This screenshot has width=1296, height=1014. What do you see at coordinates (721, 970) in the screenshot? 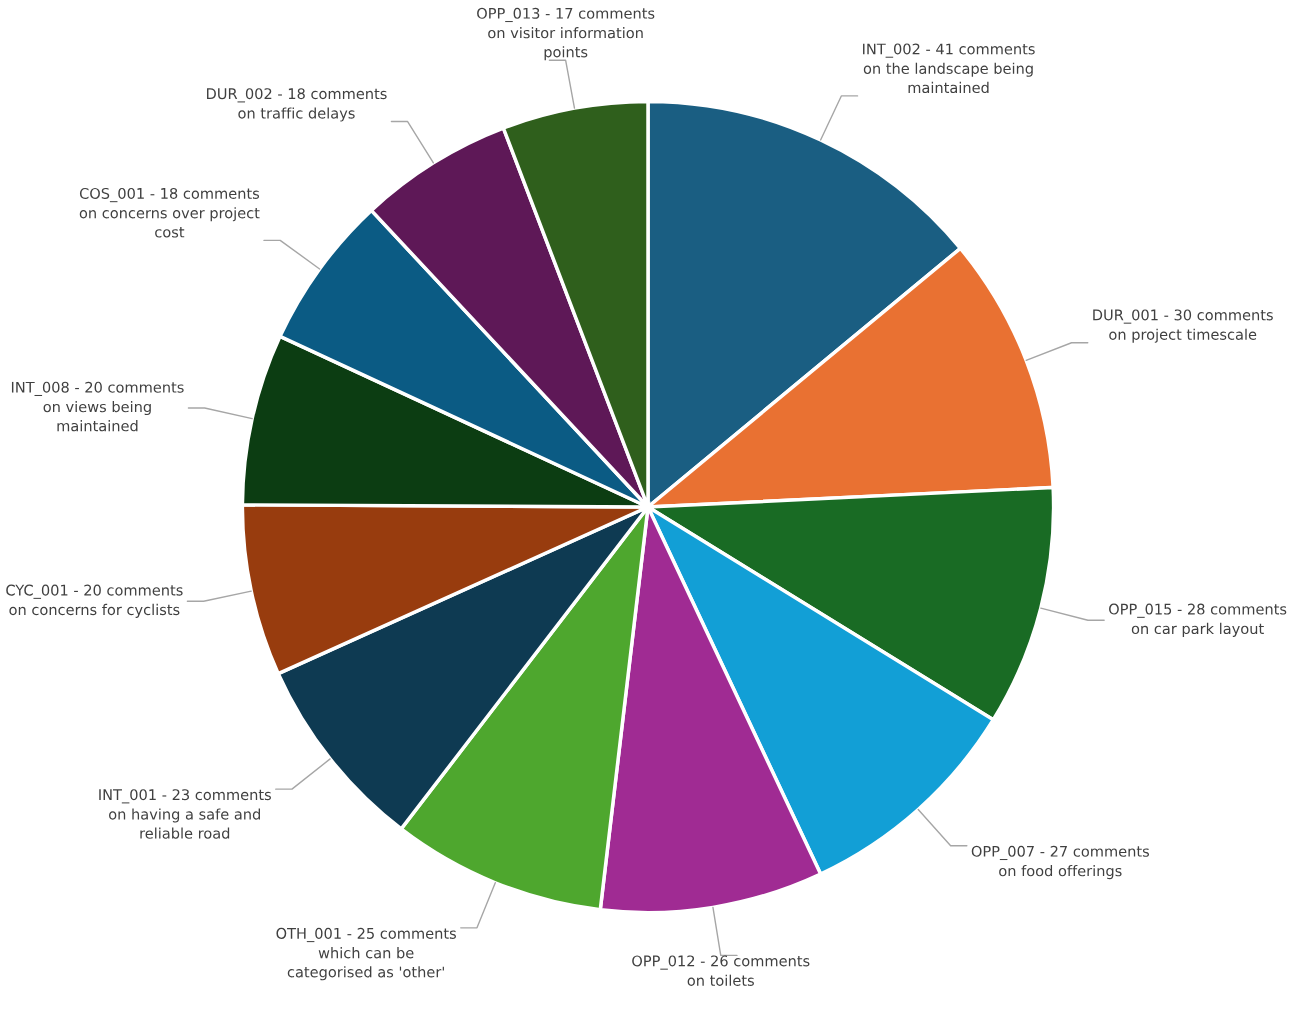
I see `slice-label: OPP_012 - 26 comments on toilets` at bounding box center [721, 970].